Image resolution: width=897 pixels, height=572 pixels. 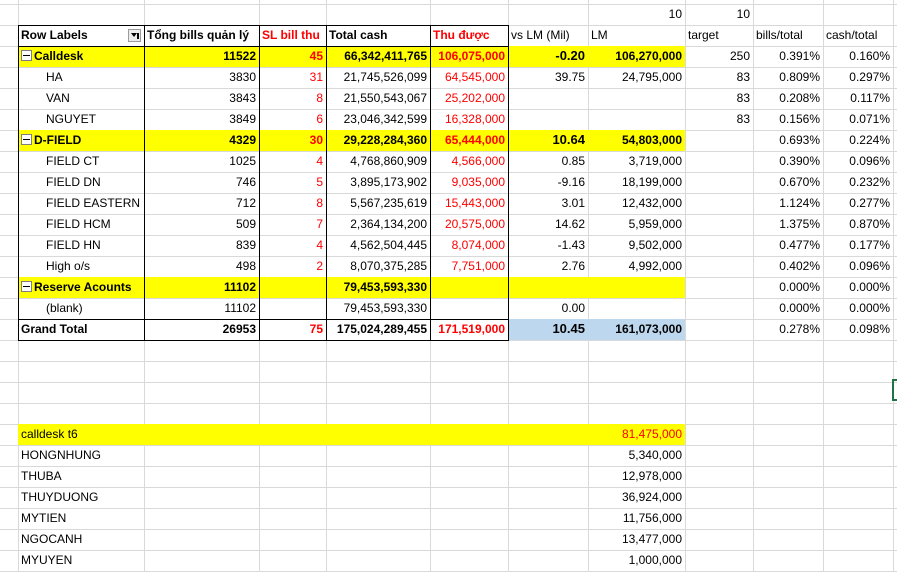 I want to click on cell-thu-duoc: 25,202,000, so click(x=474, y=98).